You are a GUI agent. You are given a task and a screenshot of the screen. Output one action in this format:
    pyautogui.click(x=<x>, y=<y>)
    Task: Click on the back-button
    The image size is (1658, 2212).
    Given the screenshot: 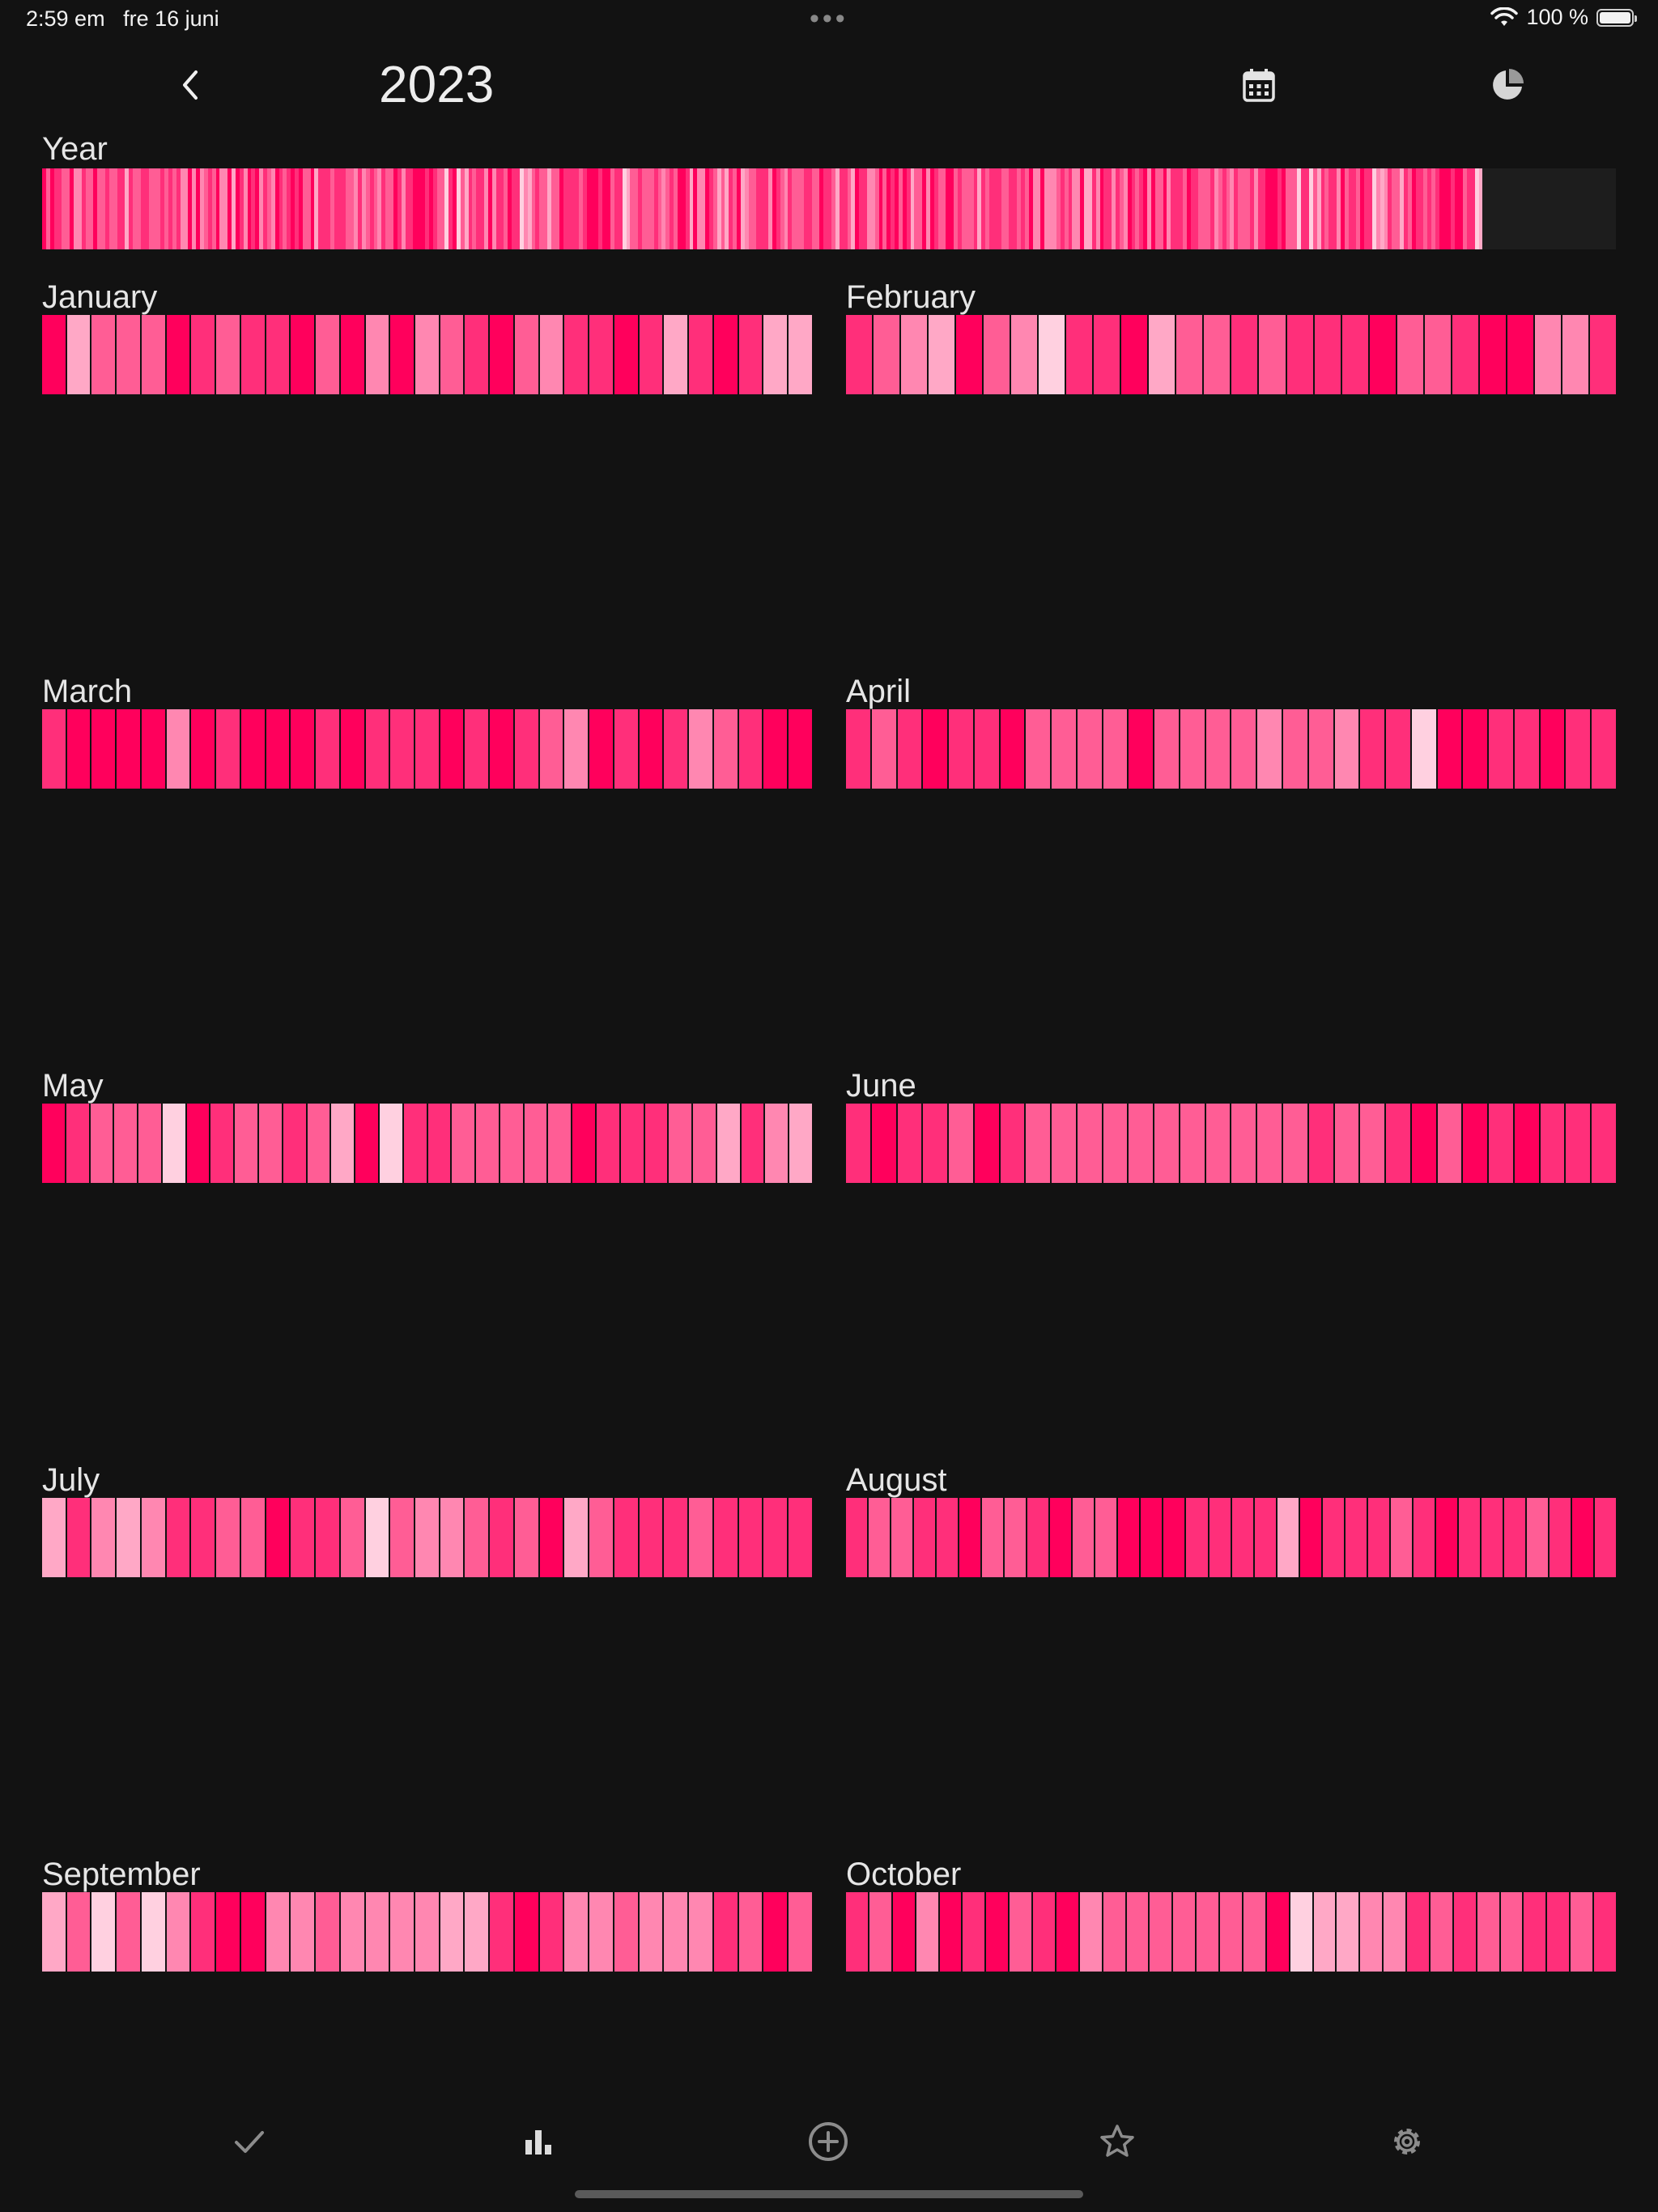 What is the action you would take?
    pyautogui.click(x=190, y=85)
    